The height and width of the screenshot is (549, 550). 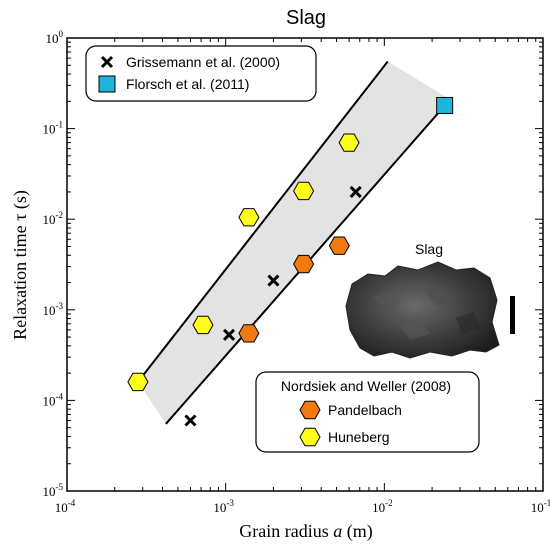 I want to click on legend-pandelbach-marker, so click(x=310, y=410).